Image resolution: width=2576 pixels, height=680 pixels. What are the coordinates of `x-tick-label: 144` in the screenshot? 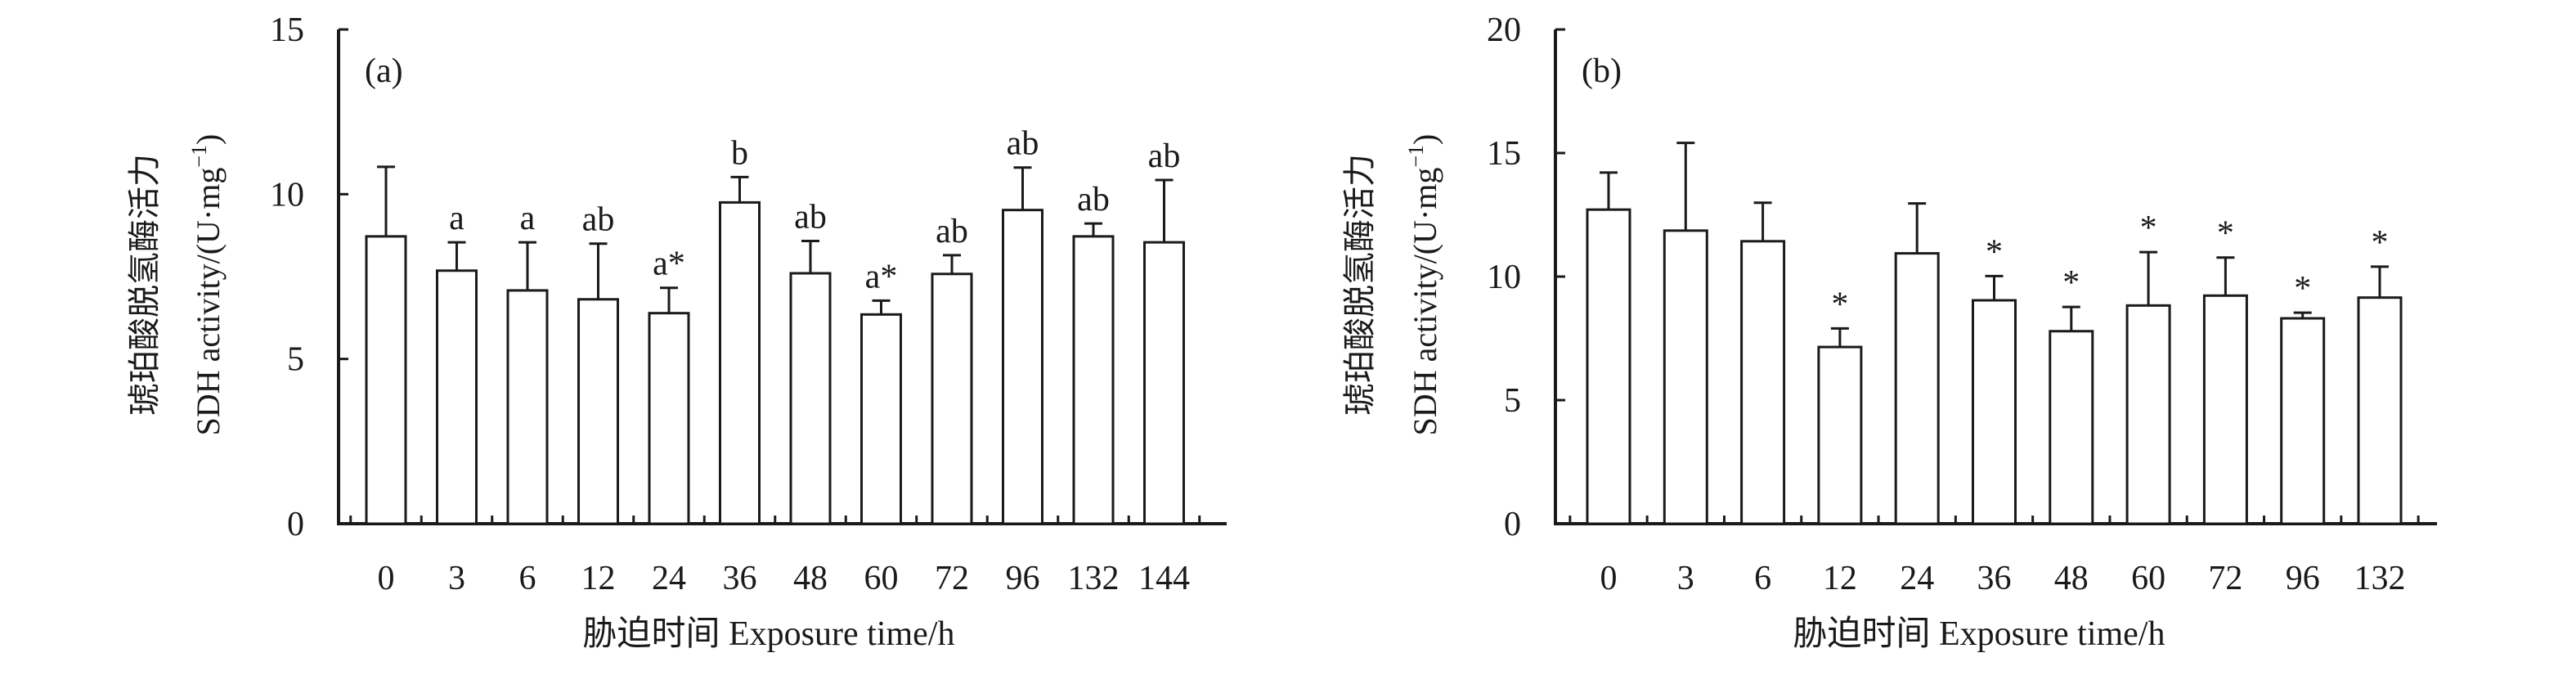 It's located at (1164, 579).